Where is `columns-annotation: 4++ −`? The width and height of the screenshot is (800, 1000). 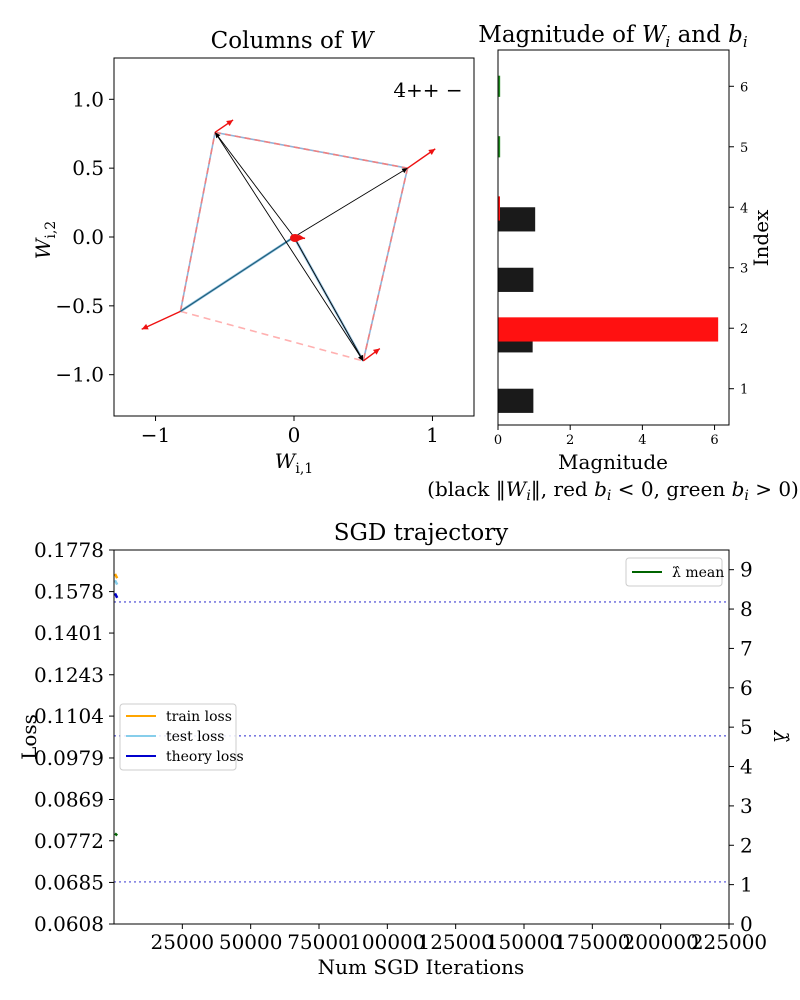 columns-annotation: 4++ − is located at coordinates (427, 90).